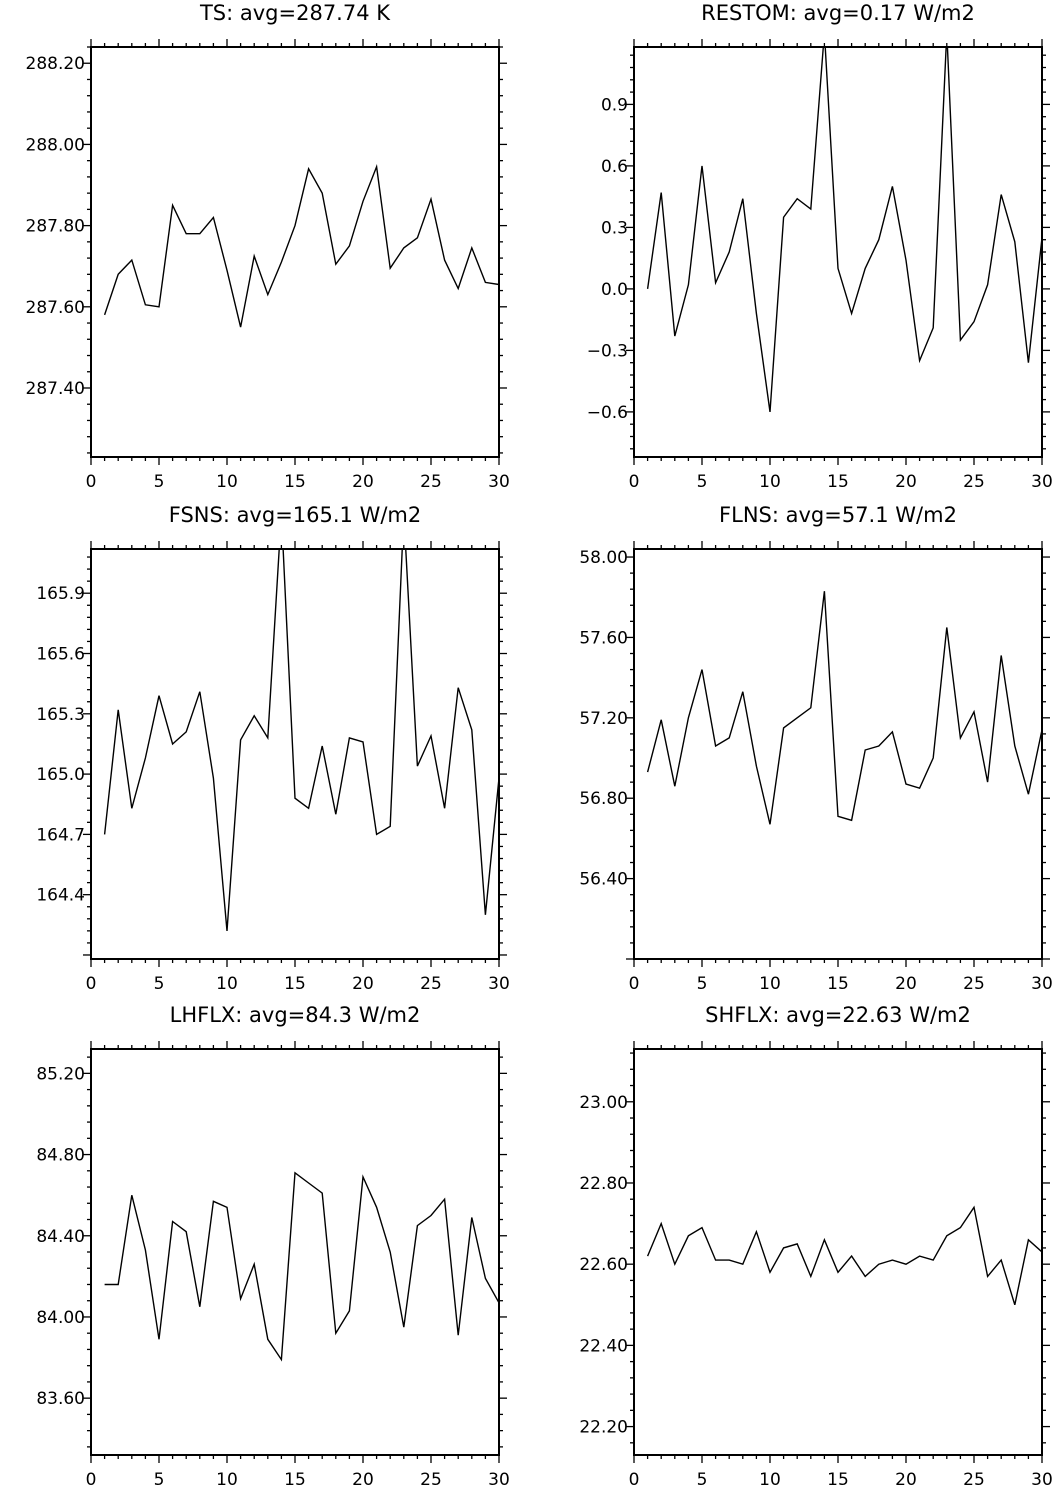  I want to click on y-tick-label: 84.40, so click(60, 1237).